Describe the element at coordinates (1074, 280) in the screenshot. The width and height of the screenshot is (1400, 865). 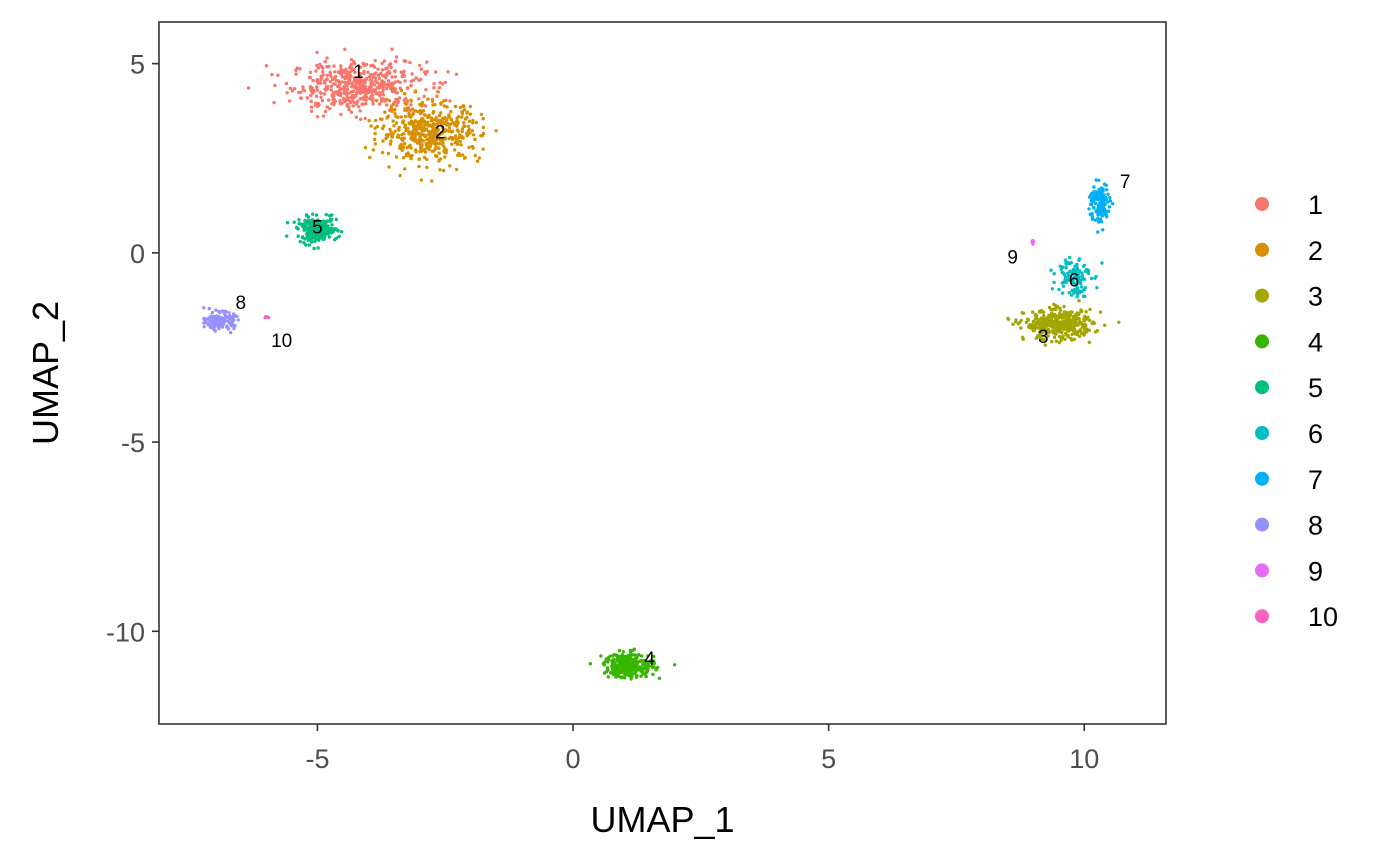
I see `cluster-label-6: 6` at that location.